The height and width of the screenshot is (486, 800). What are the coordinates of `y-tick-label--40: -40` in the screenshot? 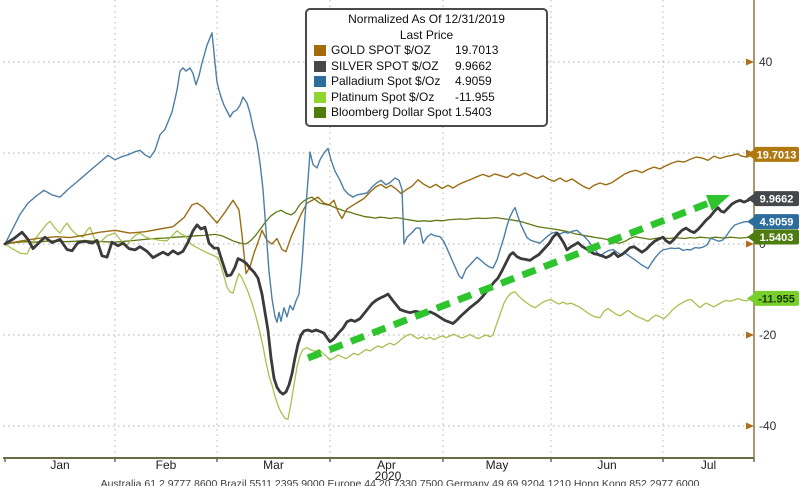 It's located at (768, 426).